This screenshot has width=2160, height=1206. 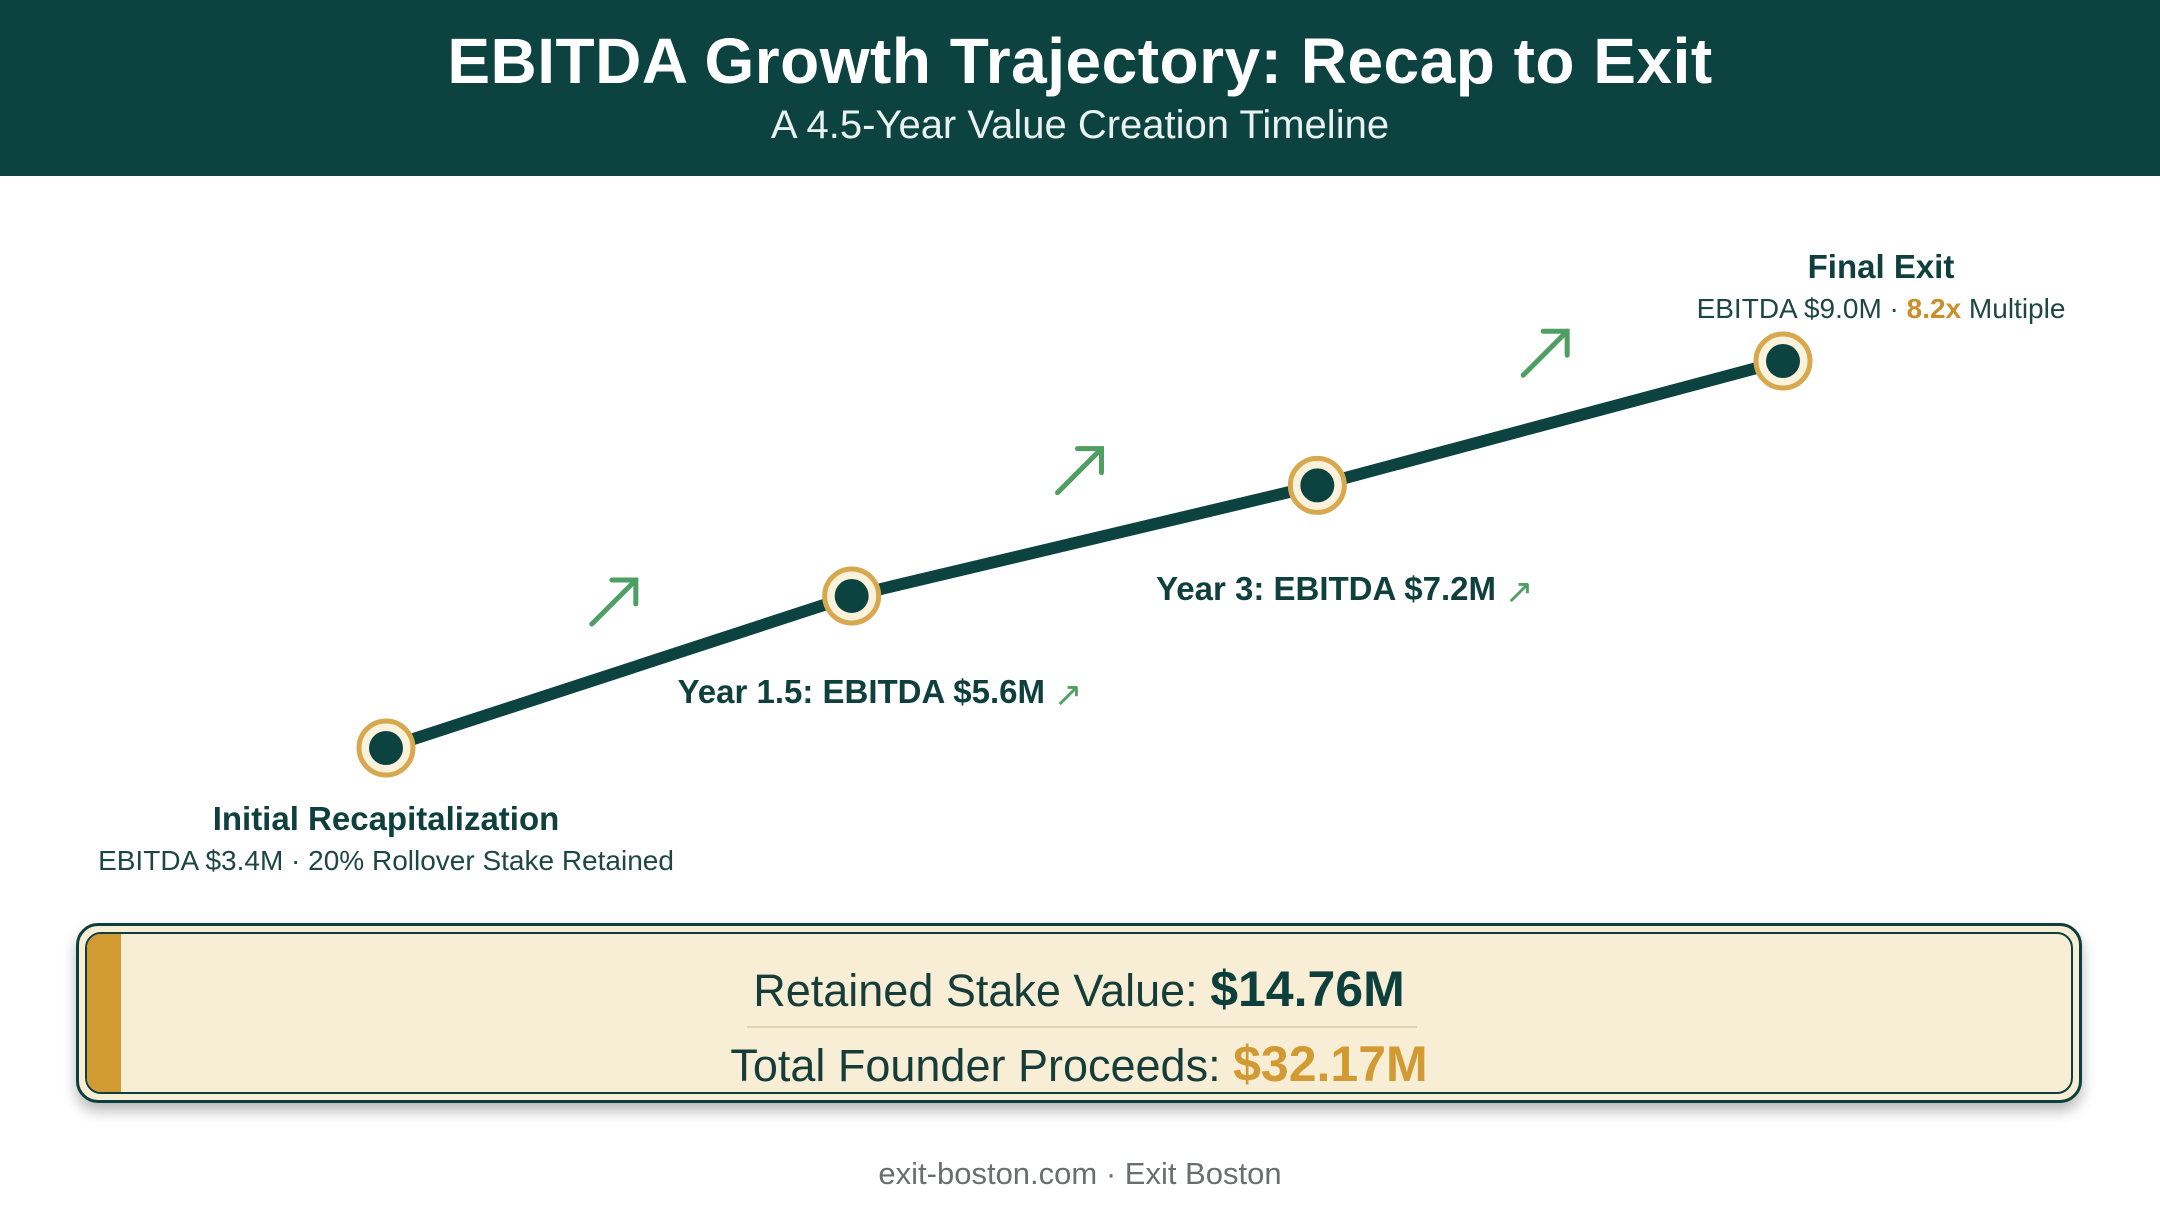 What do you see at coordinates (1330, 1064) in the screenshot?
I see `founder-proceeds-value: $32.17M` at bounding box center [1330, 1064].